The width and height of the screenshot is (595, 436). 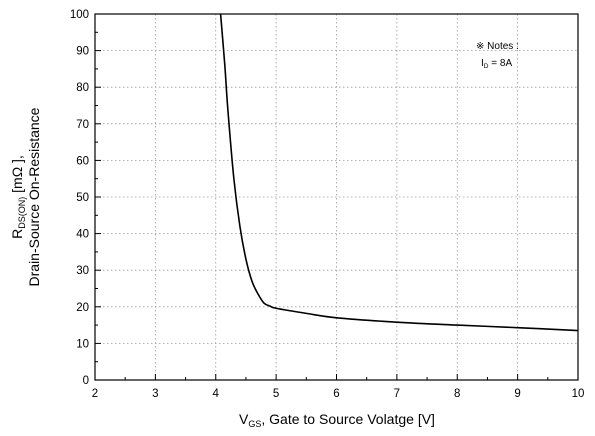 What do you see at coordinates (254, 424) in the screenshot?
I see `x-axis-label-sub: GS` at bounding box center [254, 424].